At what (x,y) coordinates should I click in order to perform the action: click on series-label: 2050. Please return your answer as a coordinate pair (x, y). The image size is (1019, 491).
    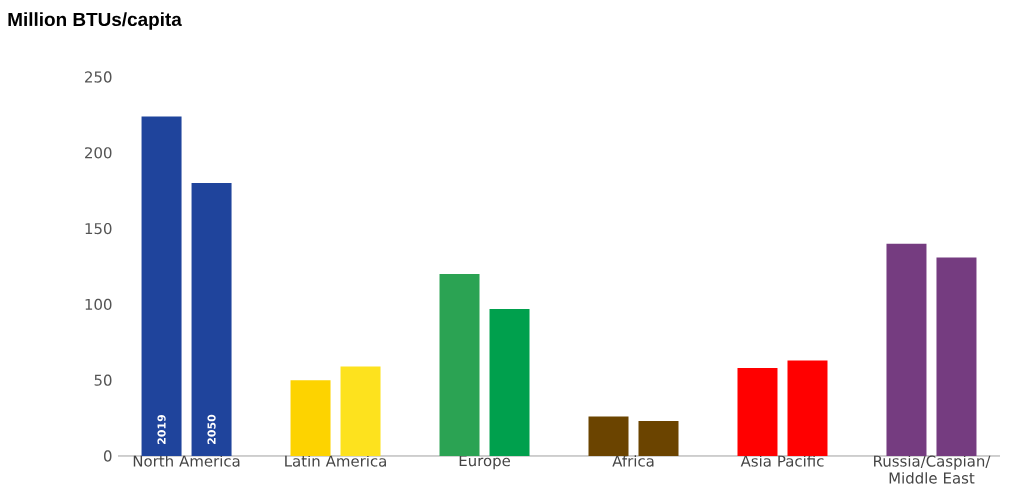
    Looking at the image, I should click on (211, 429).